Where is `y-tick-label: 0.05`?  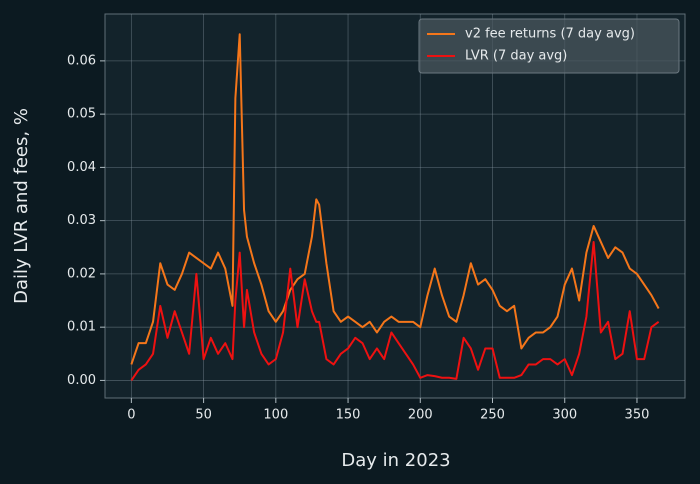
y-tick-label: 0.05 is located at coordinates (81, 114).